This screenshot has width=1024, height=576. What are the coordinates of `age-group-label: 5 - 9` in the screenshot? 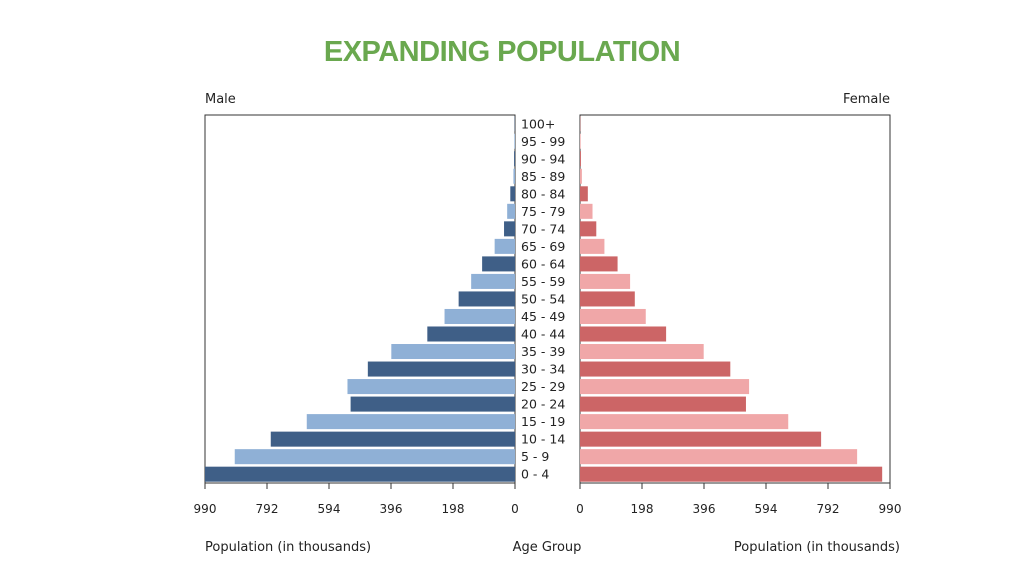 It's located at (535, 456).